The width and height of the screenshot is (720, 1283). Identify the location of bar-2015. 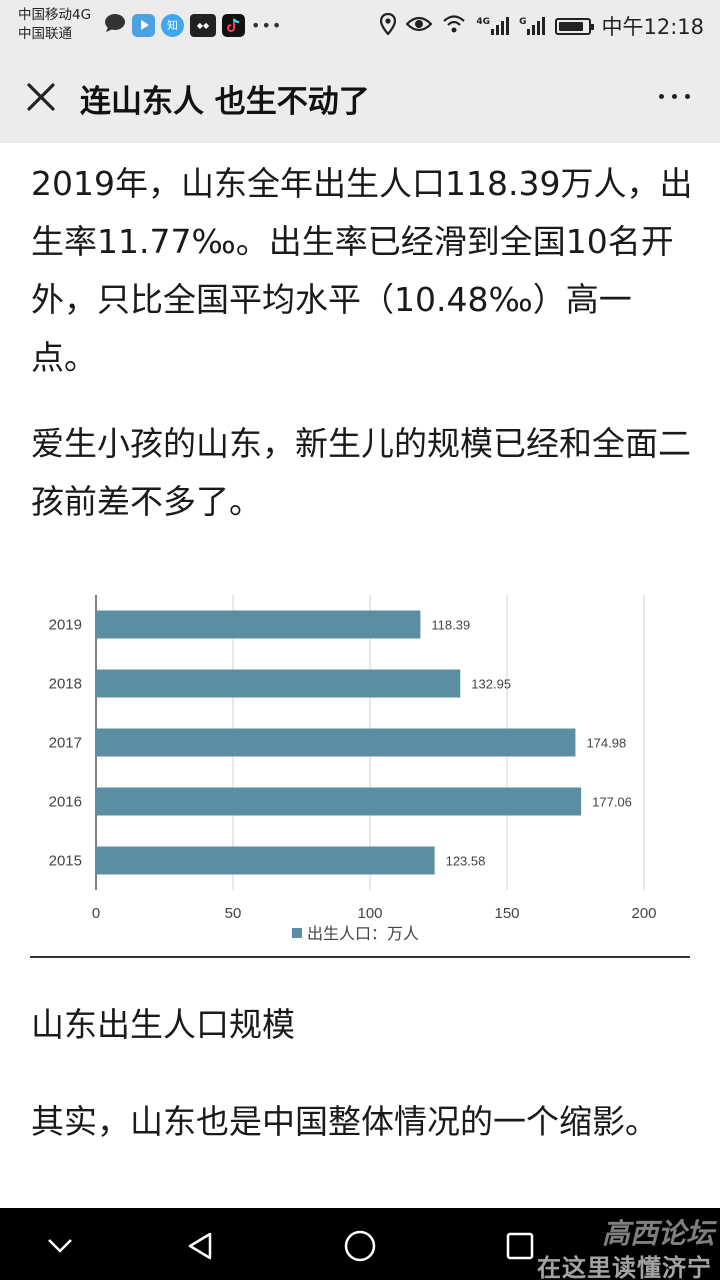
(265, 860).